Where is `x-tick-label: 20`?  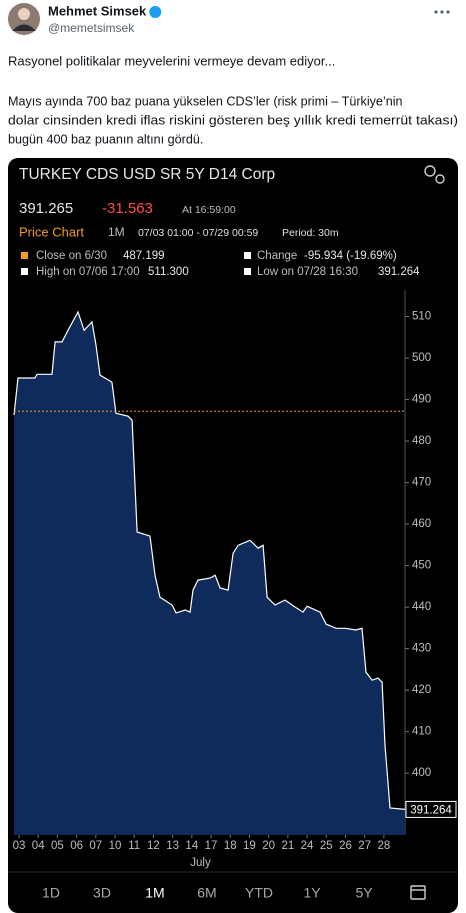
x-tick-label: 20 is located at coordinates (268, 846).